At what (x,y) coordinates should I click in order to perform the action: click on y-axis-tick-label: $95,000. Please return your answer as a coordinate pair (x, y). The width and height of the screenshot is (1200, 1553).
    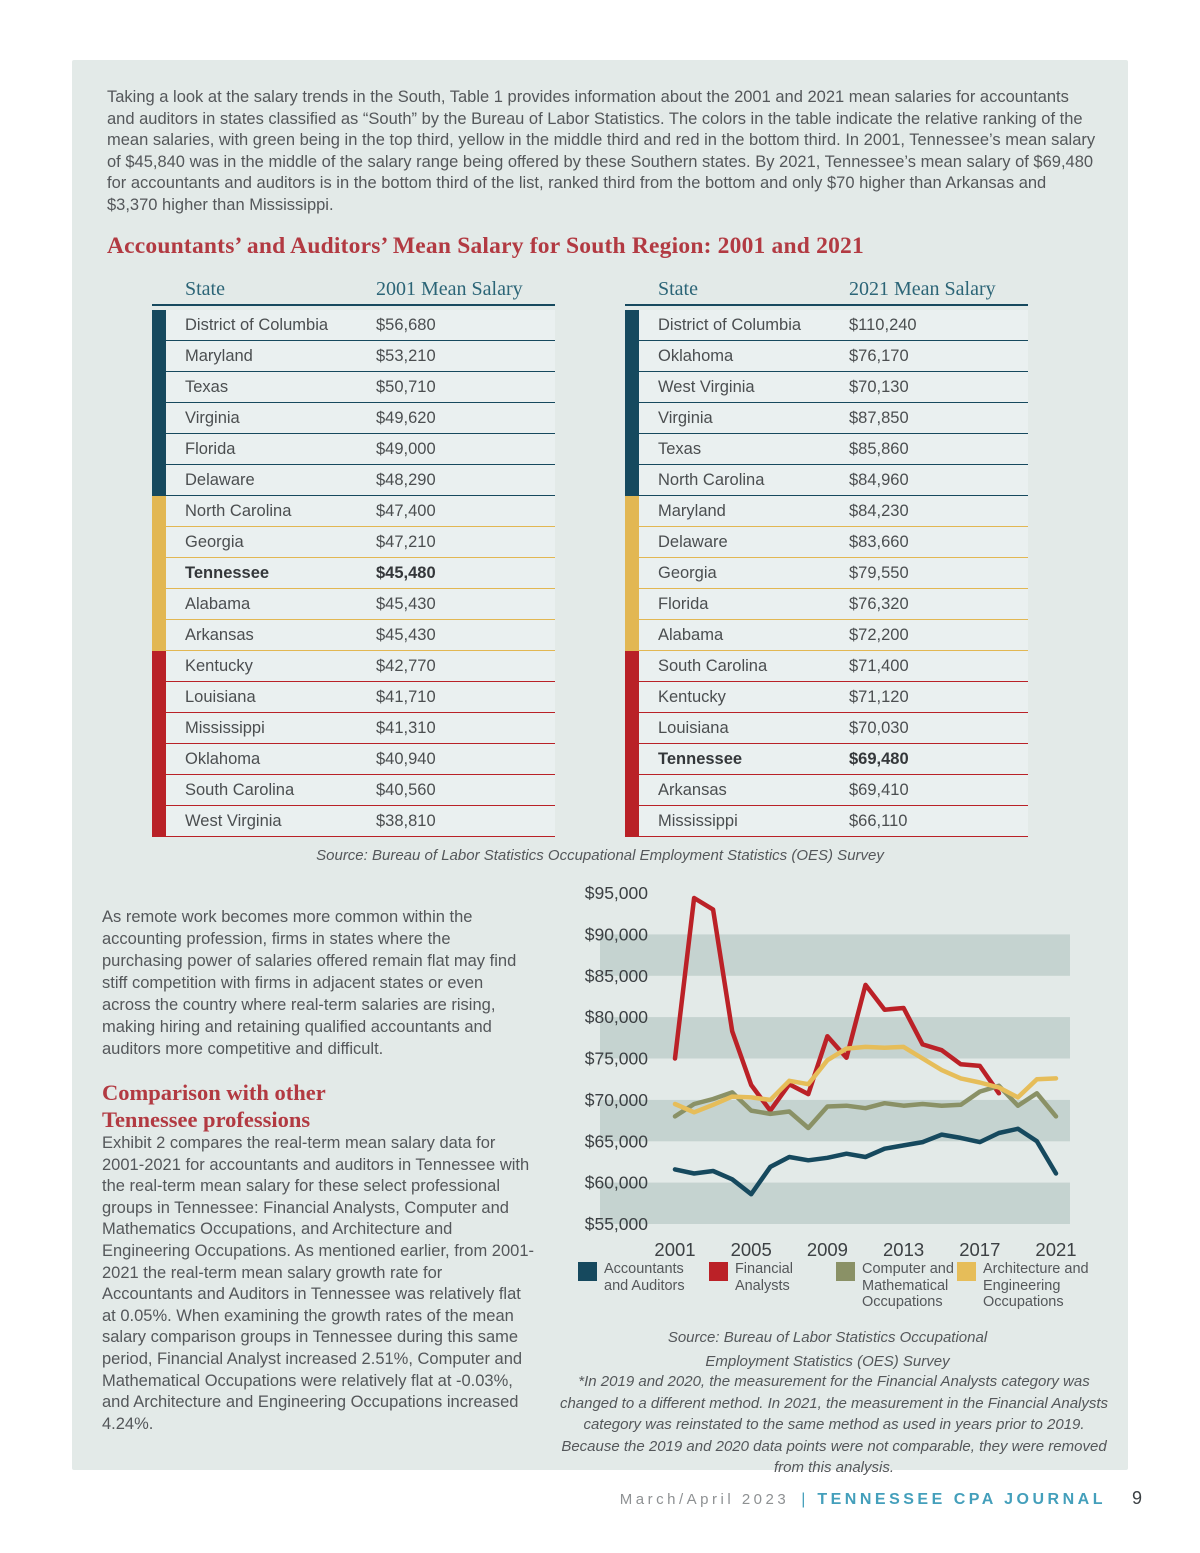
    Looking at the image, I should click on (617, 893).